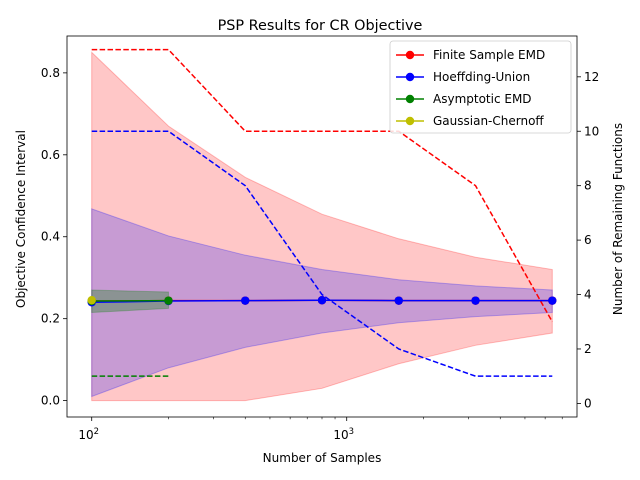 This screenshot has width=640, height=480. Describe the element at coordinates (410, 99) in the screenshot. I see `legend-marker-asymptotic-emd` at that location.